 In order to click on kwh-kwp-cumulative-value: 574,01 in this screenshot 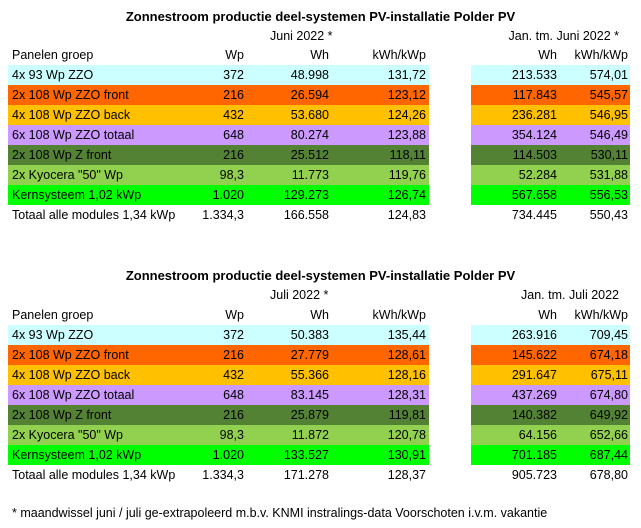, I will do `click(608, 75)`.